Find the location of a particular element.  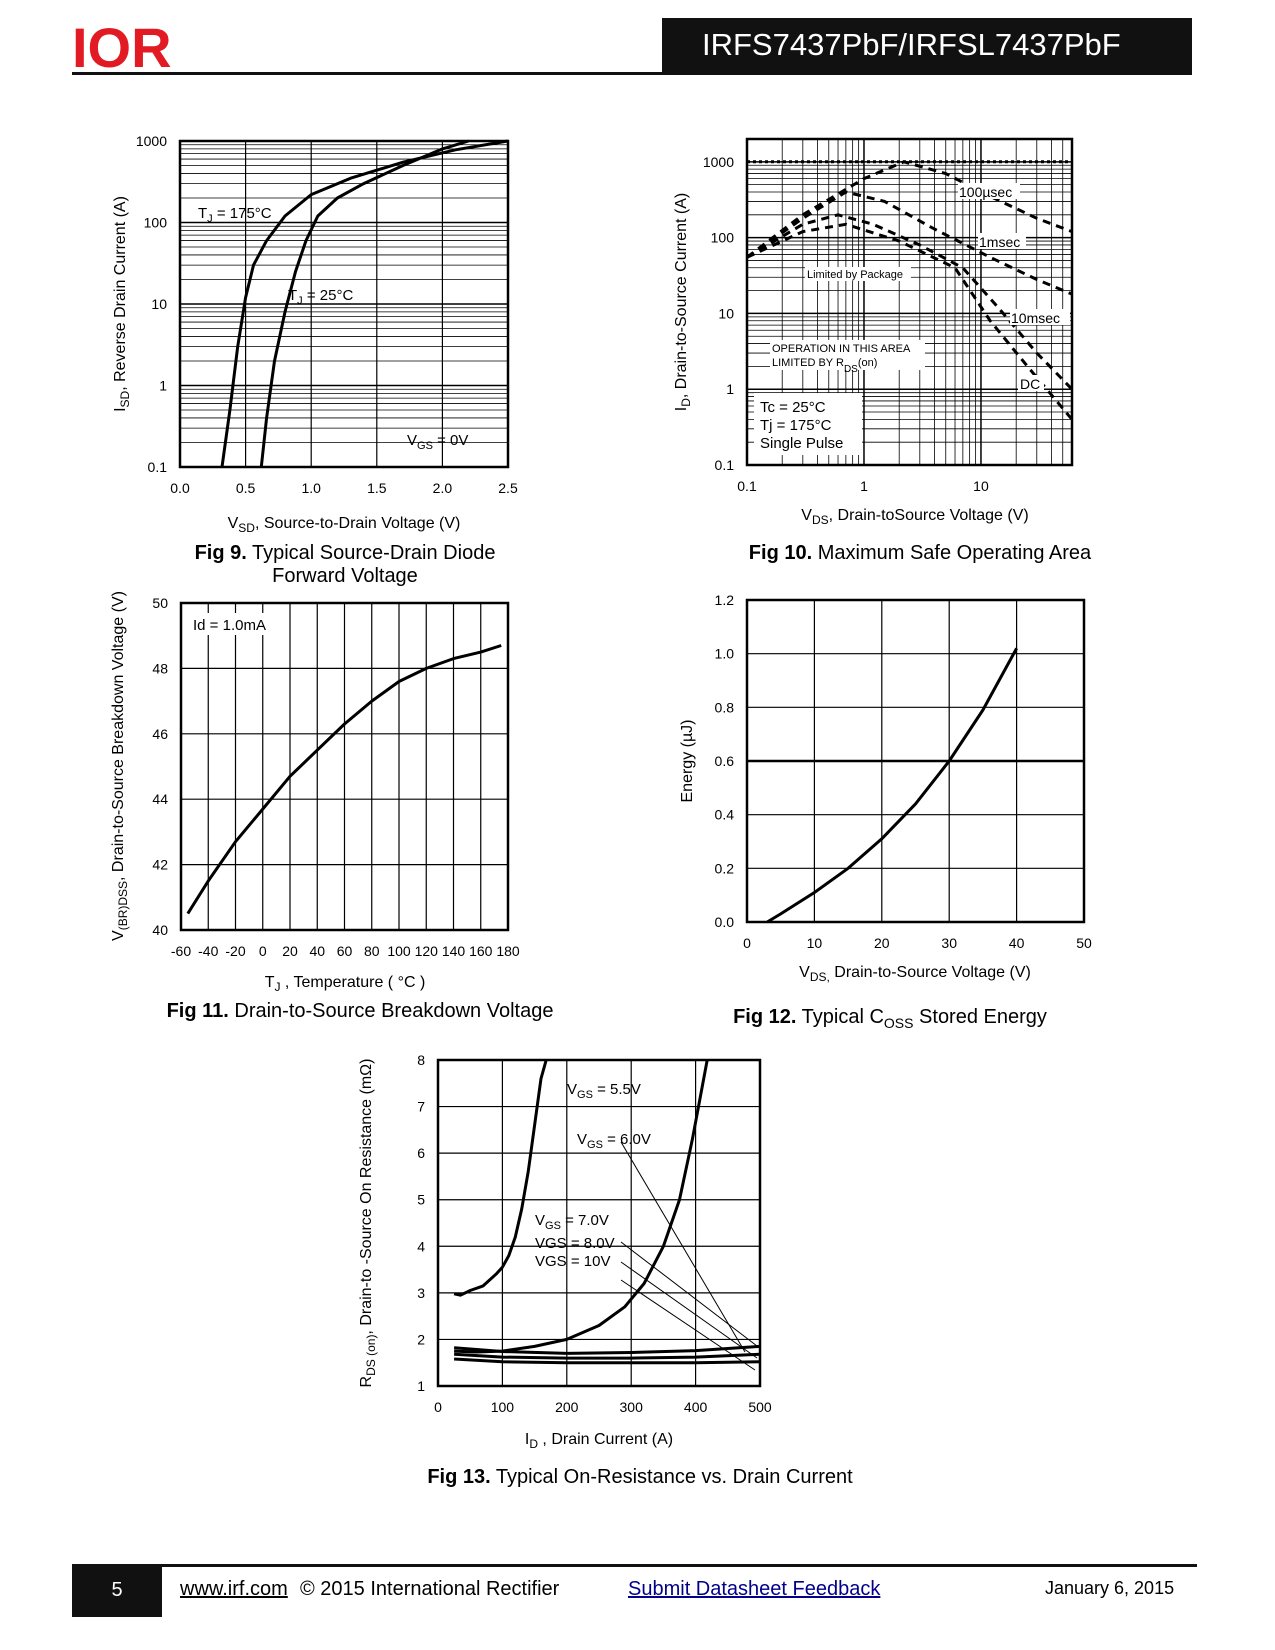

fig10-caption: Fig 10. Maximum Safe Operating Area is located at coordinates (920, 553).